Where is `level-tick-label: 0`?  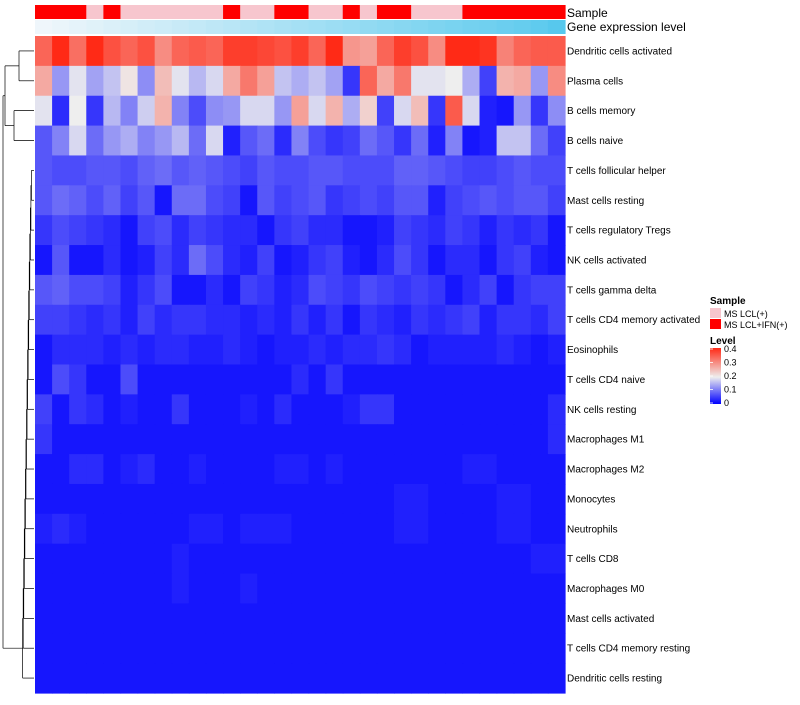 level-tick-label: 0 is located at coordinates (726, 403).